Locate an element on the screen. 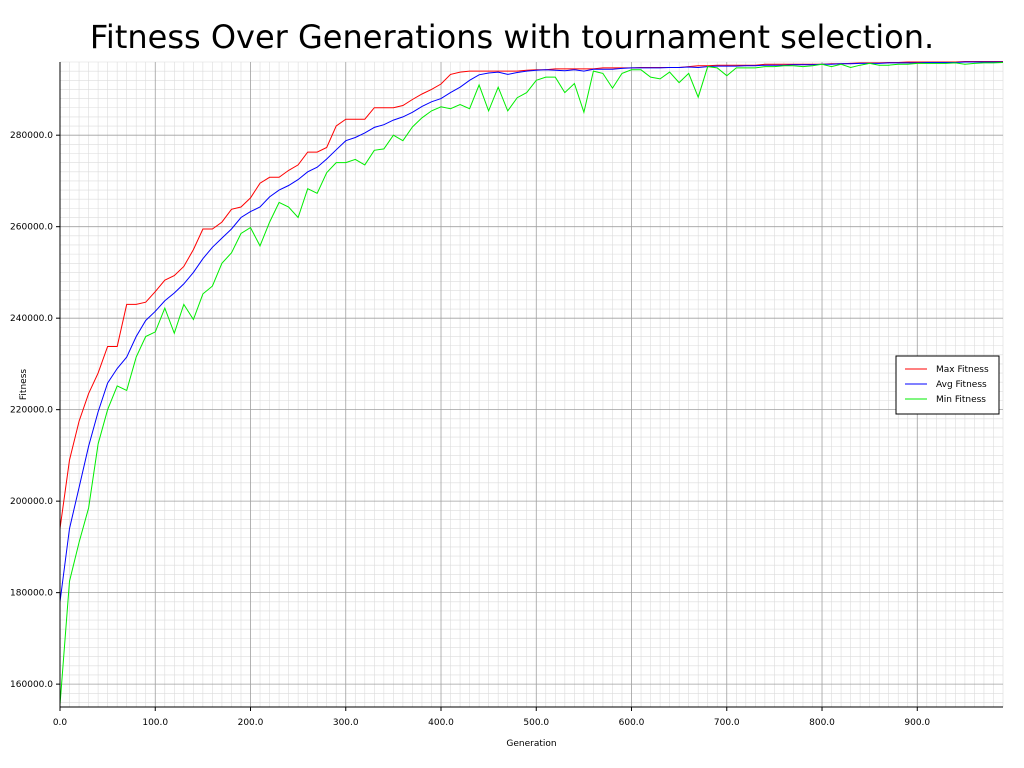 This screenshot has width=1024, height=768. x-tick-label: 600.0 is located at coordinates (632, 723).